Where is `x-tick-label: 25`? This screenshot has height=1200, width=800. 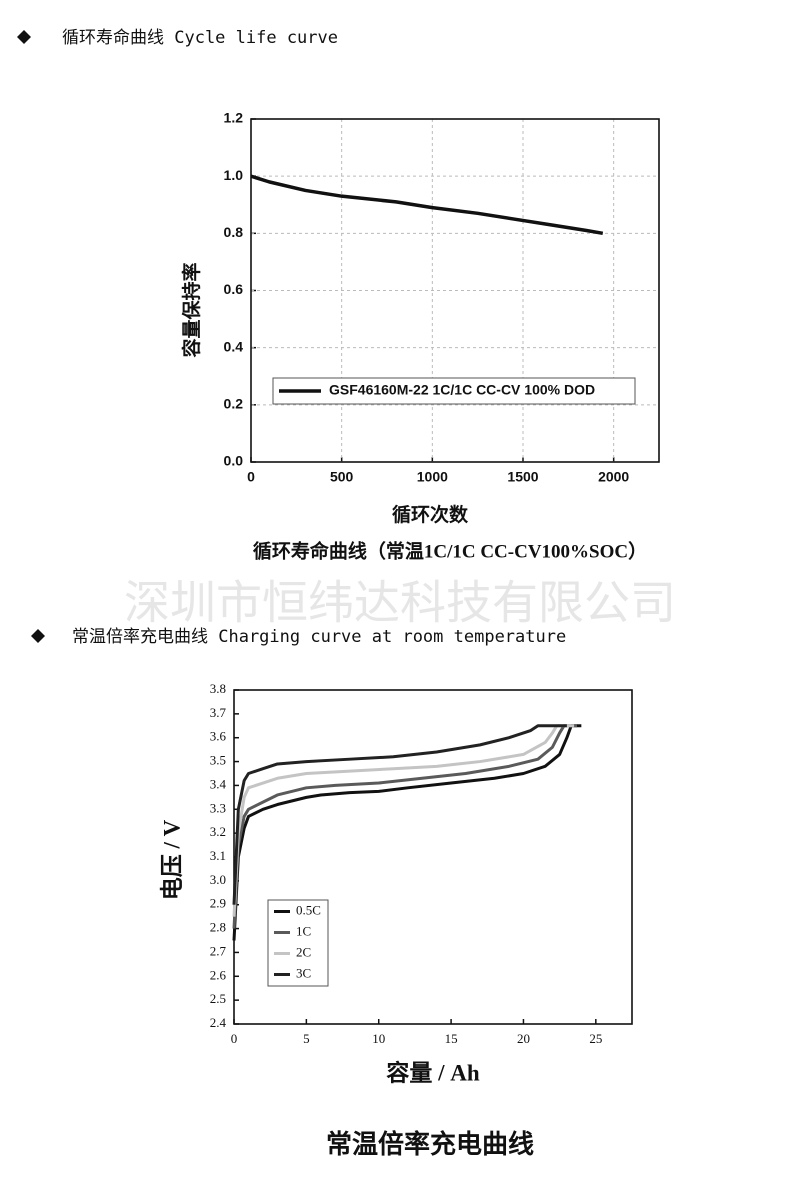 x-tick-label: 25 is located at coordinates (595, 1038).